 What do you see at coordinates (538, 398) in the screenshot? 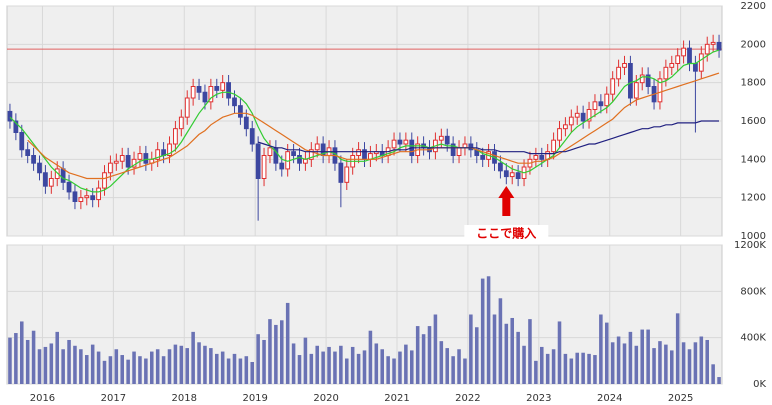
I see `x-tick-label: 2023` at bounding box center [538, 398].